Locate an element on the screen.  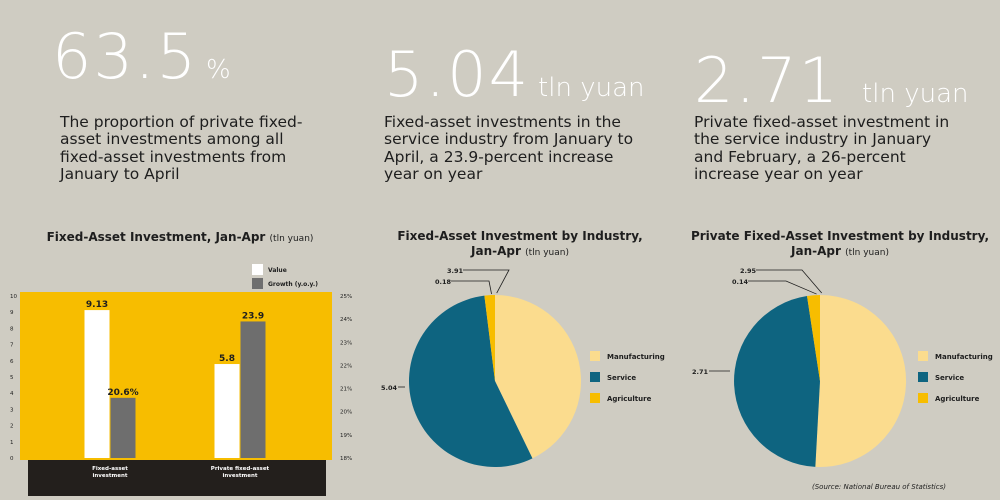
bar-y-left-tick-label: 7 is located at coordinates (12, 346).